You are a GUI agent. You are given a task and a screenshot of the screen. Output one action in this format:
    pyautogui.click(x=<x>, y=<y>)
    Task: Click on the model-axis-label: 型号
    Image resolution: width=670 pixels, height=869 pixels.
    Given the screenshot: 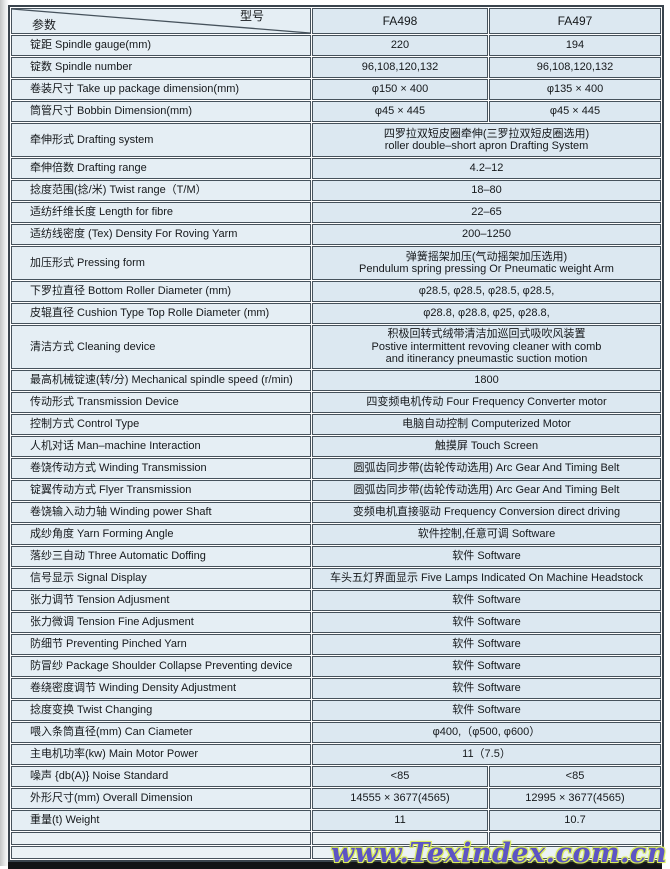 What is the action you would take?
    pyautogui.click(x=251, y=16)
    